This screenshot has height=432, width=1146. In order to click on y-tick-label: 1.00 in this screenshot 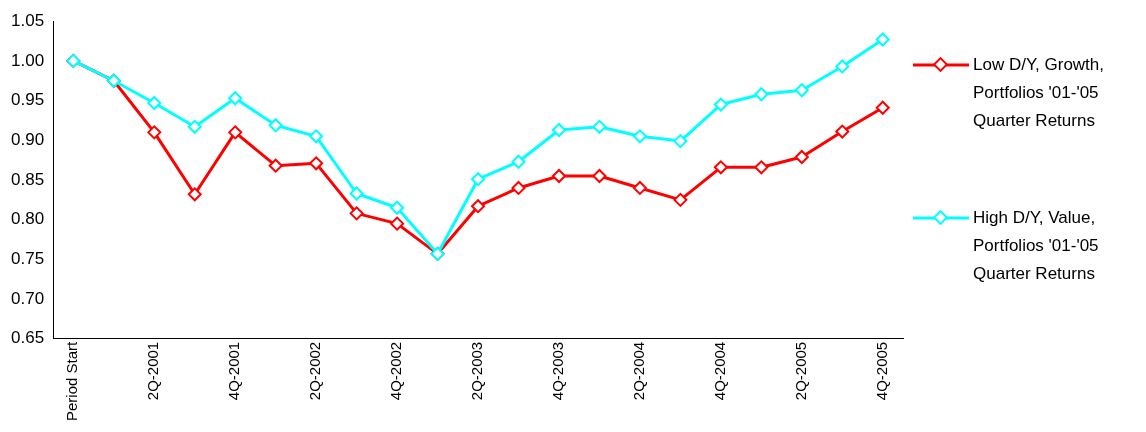, I will do `click(27, 60)`.